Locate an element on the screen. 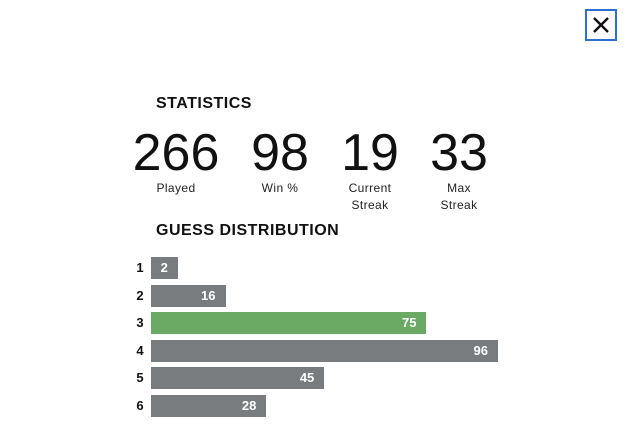  stat-label: Current Streak is located at coordinates (370, 196).